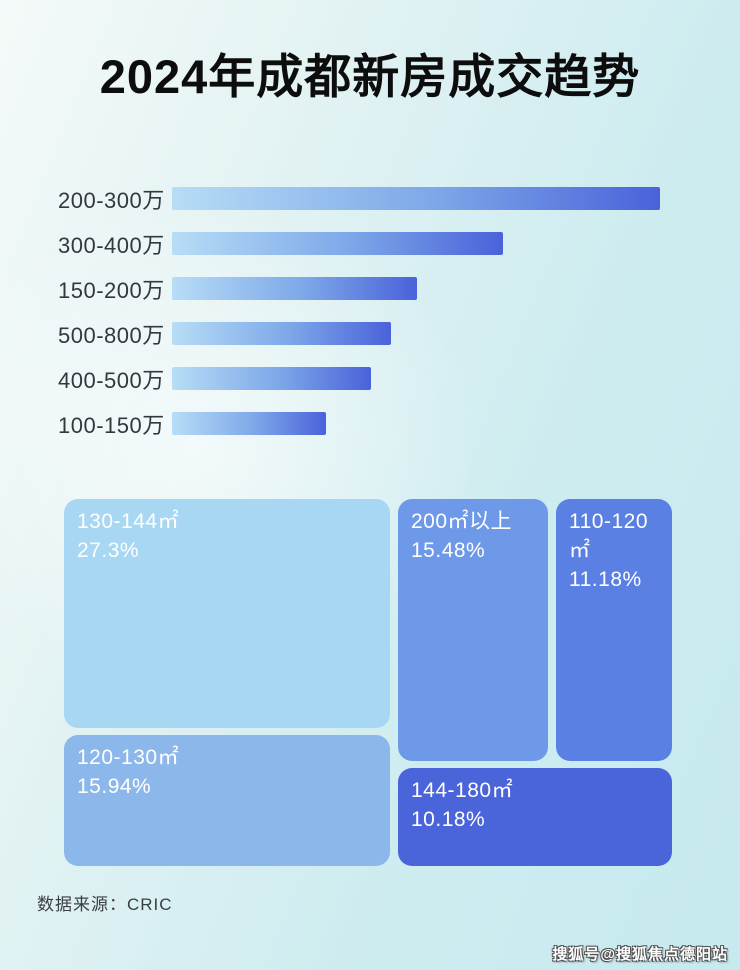  Describe the element at coordinates (111, 245) in the screenshot. I see `bar-category-label: 300-400万` at that location.